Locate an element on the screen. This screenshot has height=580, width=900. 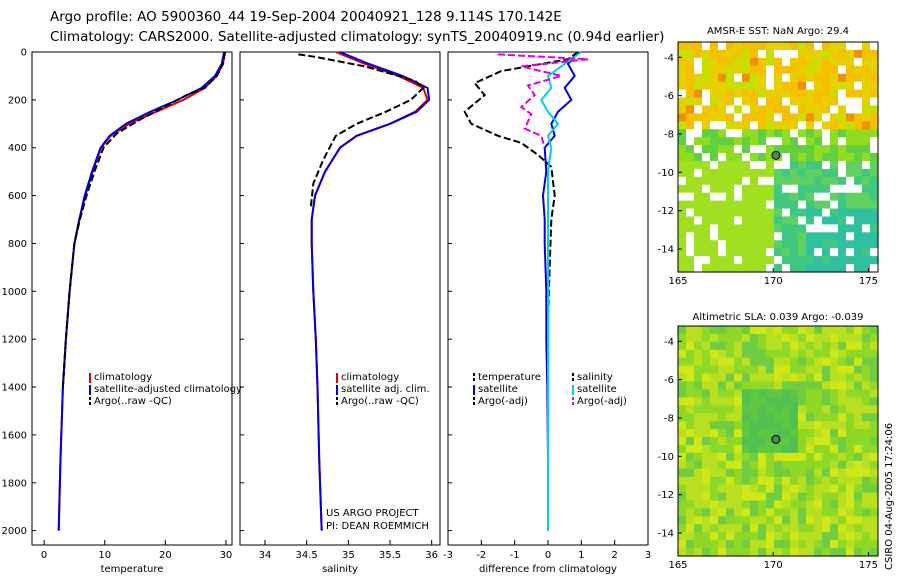
float-location-marker is located at coordinates (776, 439).